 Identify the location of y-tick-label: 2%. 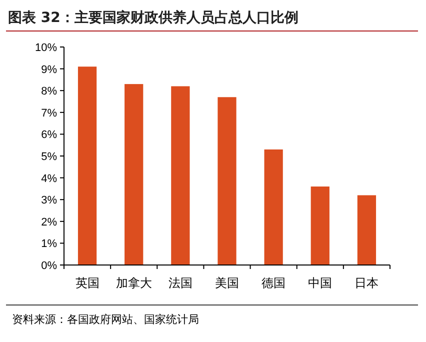
(49, 222).